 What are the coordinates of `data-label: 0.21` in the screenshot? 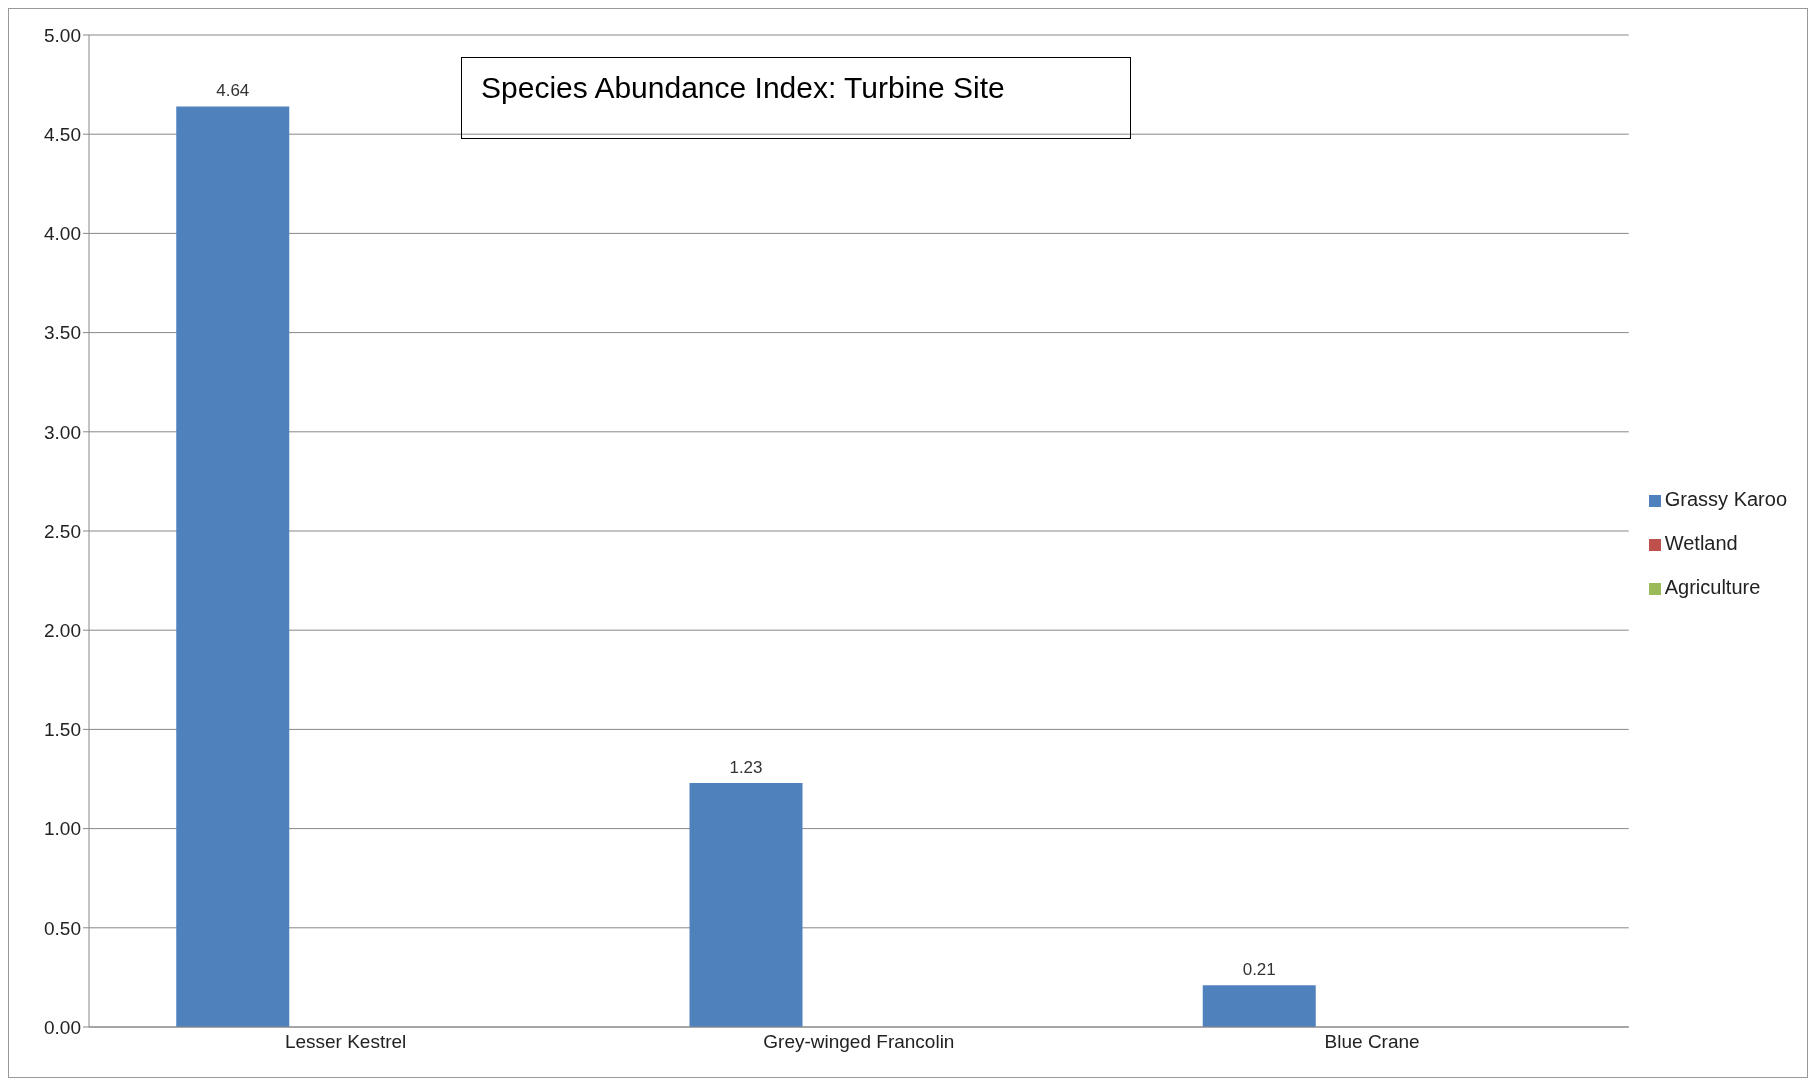 It's located at (1259, 970).